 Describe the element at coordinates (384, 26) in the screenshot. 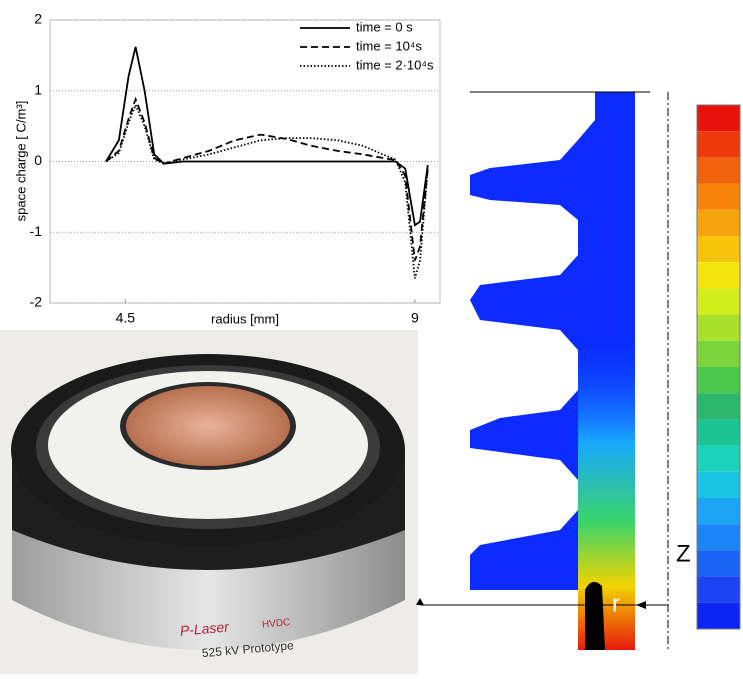

I see `legend-label: time = 0 s` at that location.